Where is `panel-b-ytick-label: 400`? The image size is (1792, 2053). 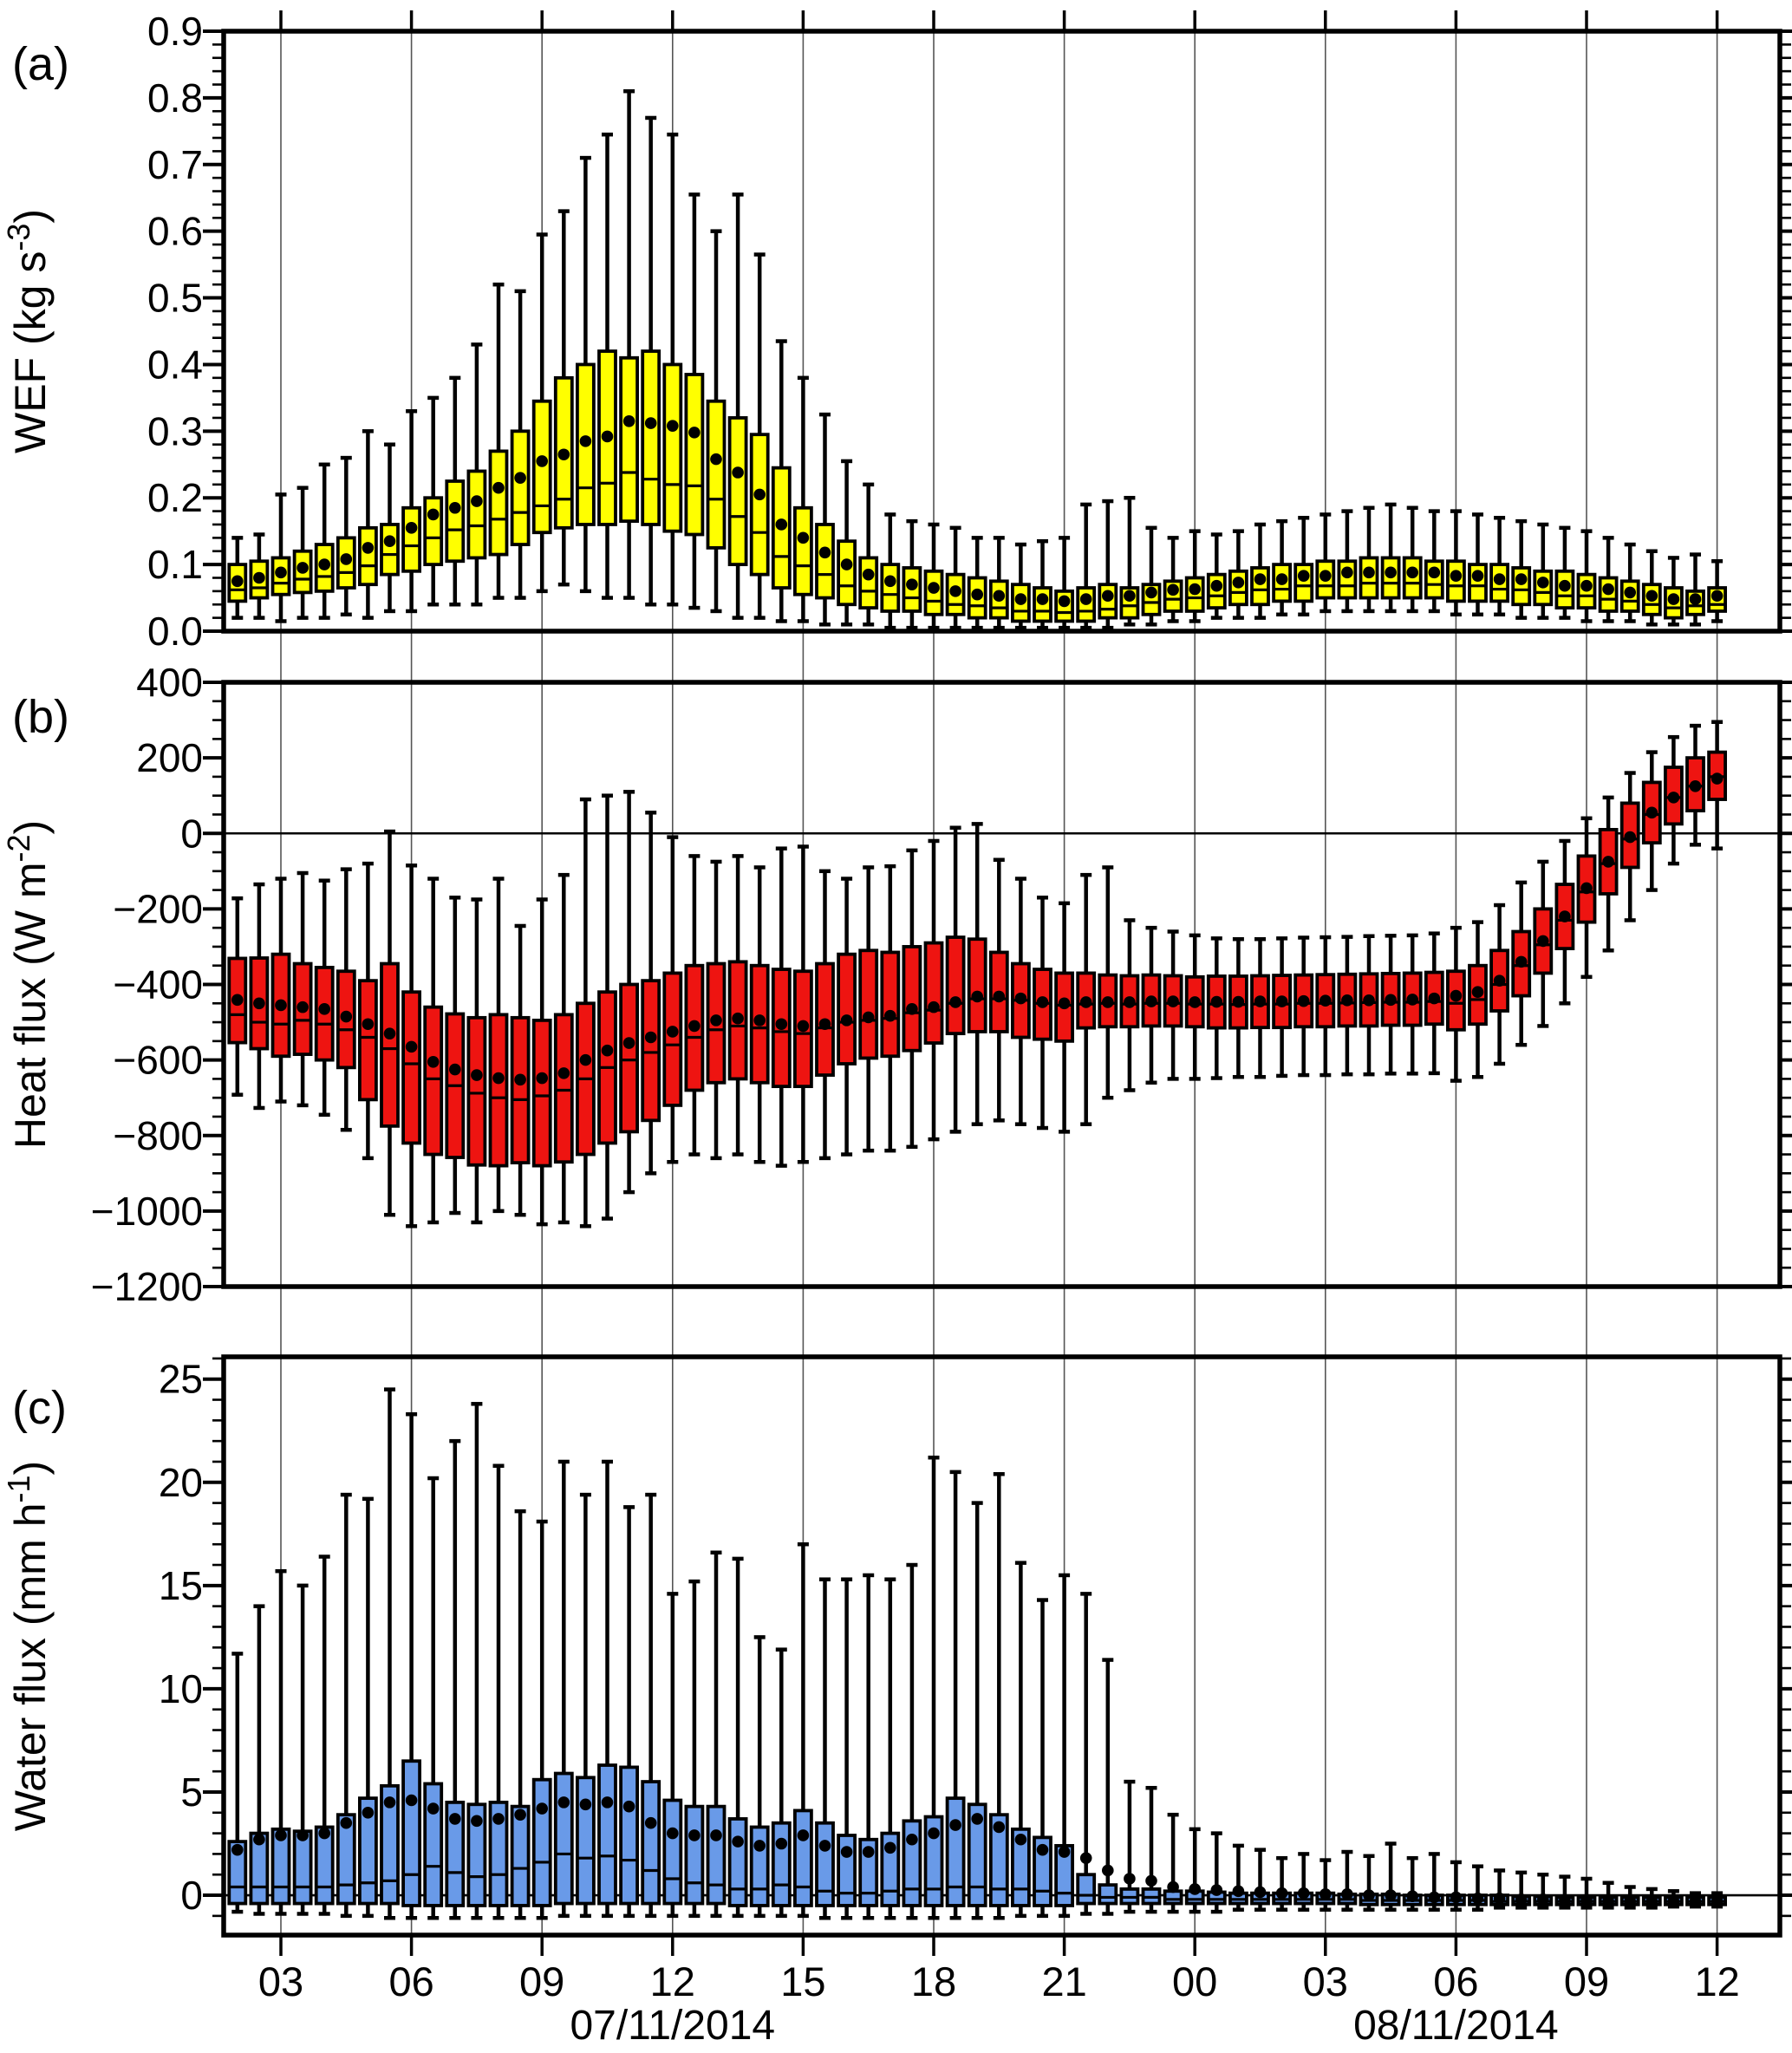
panel-b-ytick-label: 400 is located at coordinates (169, 682).